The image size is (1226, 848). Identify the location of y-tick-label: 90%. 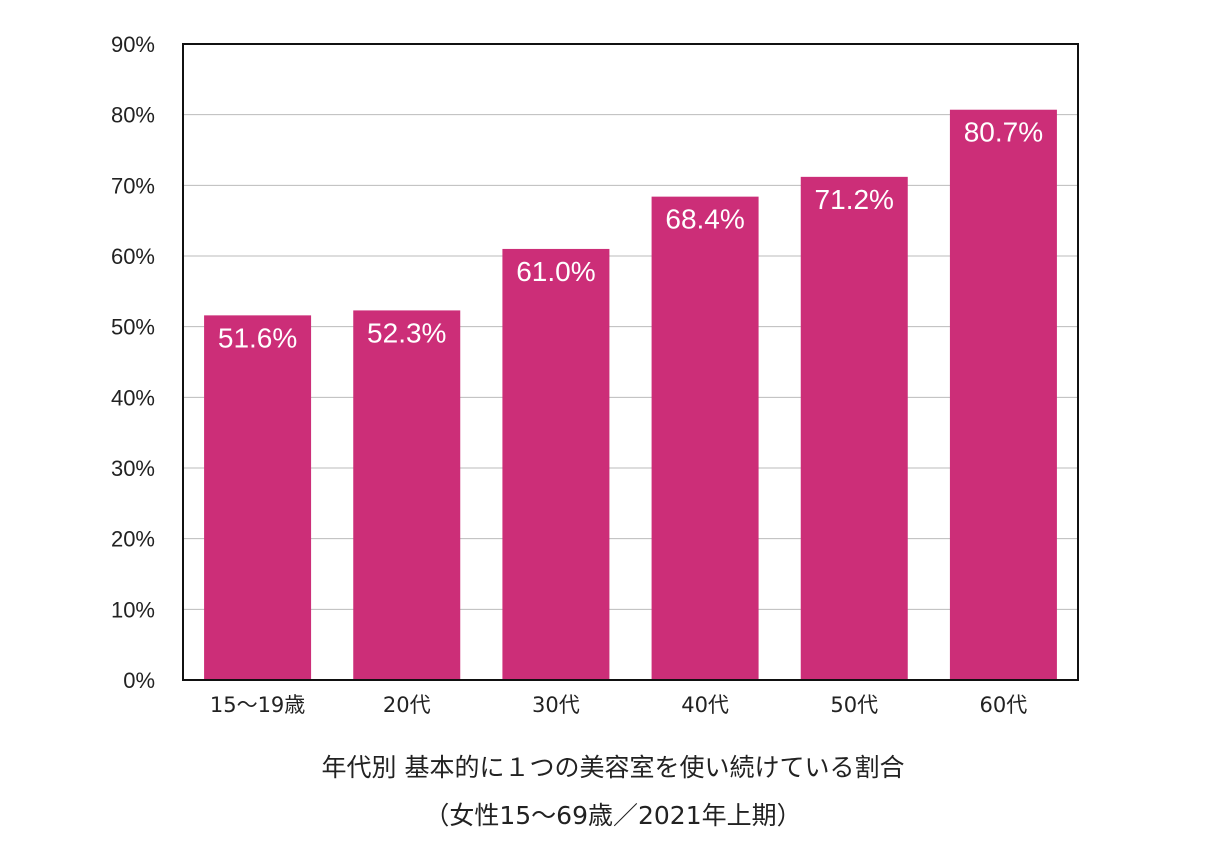
(133, 44).